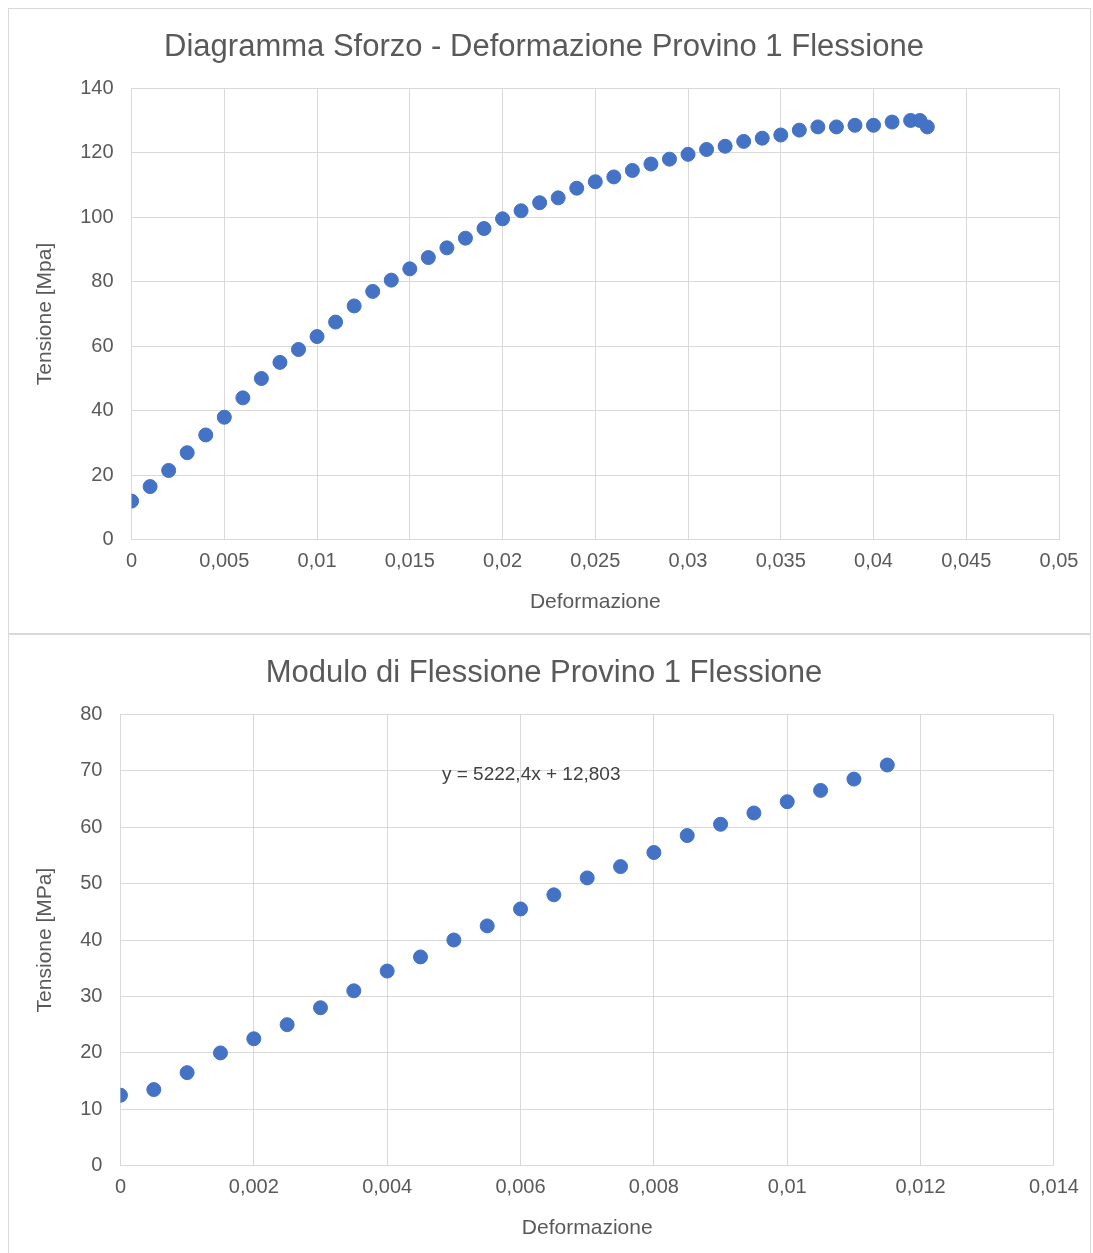 This screenshot has height=1253, width=1093. What do you see at coordinates (520, 1186) in the screenshot?
I see `x-tick-label: 0,006` at bounding box center [520, 1186].